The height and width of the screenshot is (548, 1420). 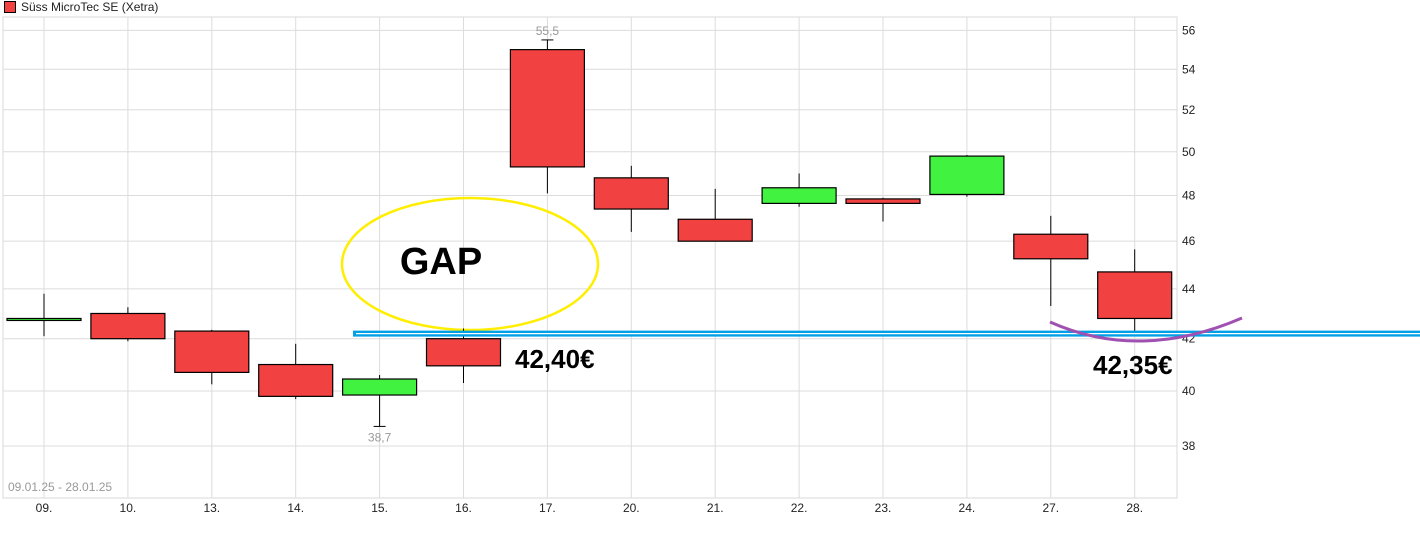 I want to click on x-tick-label: 27., so click(x=1050, y=508).